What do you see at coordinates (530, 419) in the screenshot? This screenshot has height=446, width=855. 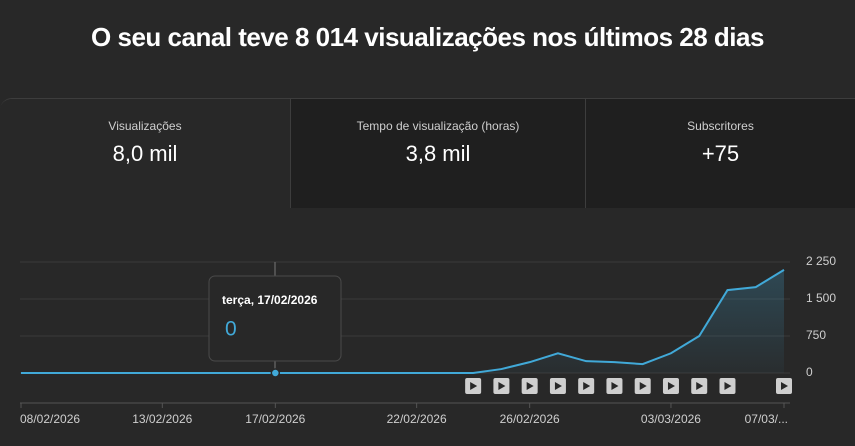 I see `x-tick-label: 26/02/2026` at bounding box center [530, 419].